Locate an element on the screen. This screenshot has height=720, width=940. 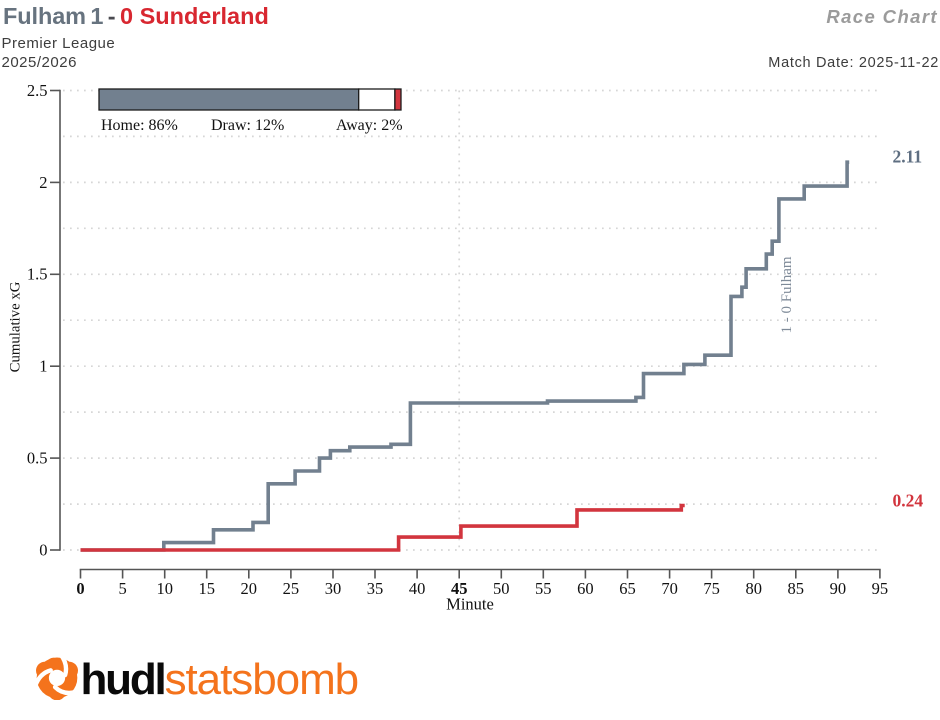
svg-text: 70 is located at coordinates (669, 588).